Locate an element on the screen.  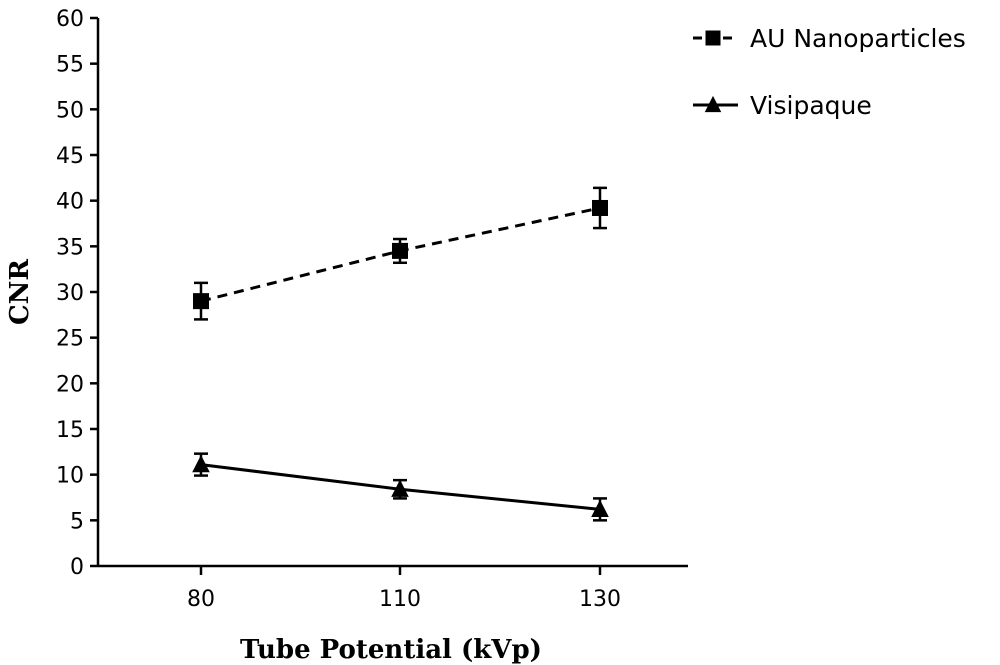
legend: AU Nanoparticles Visipaque is located at coordinates (829, 72).